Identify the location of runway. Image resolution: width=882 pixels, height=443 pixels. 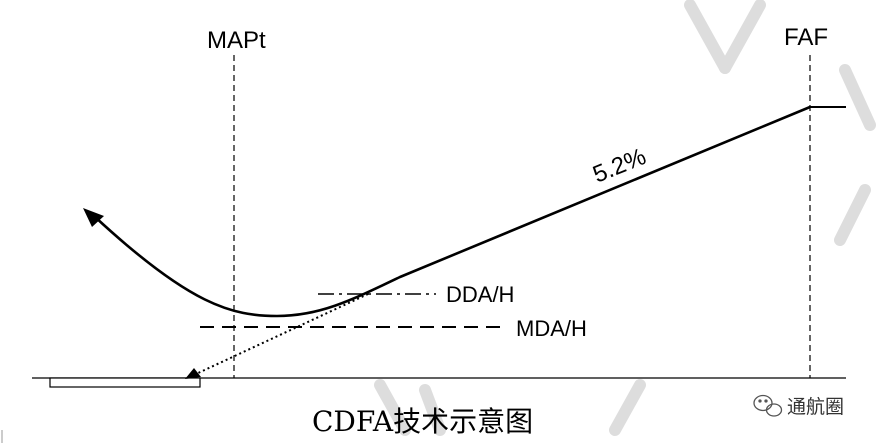
(125, 382).